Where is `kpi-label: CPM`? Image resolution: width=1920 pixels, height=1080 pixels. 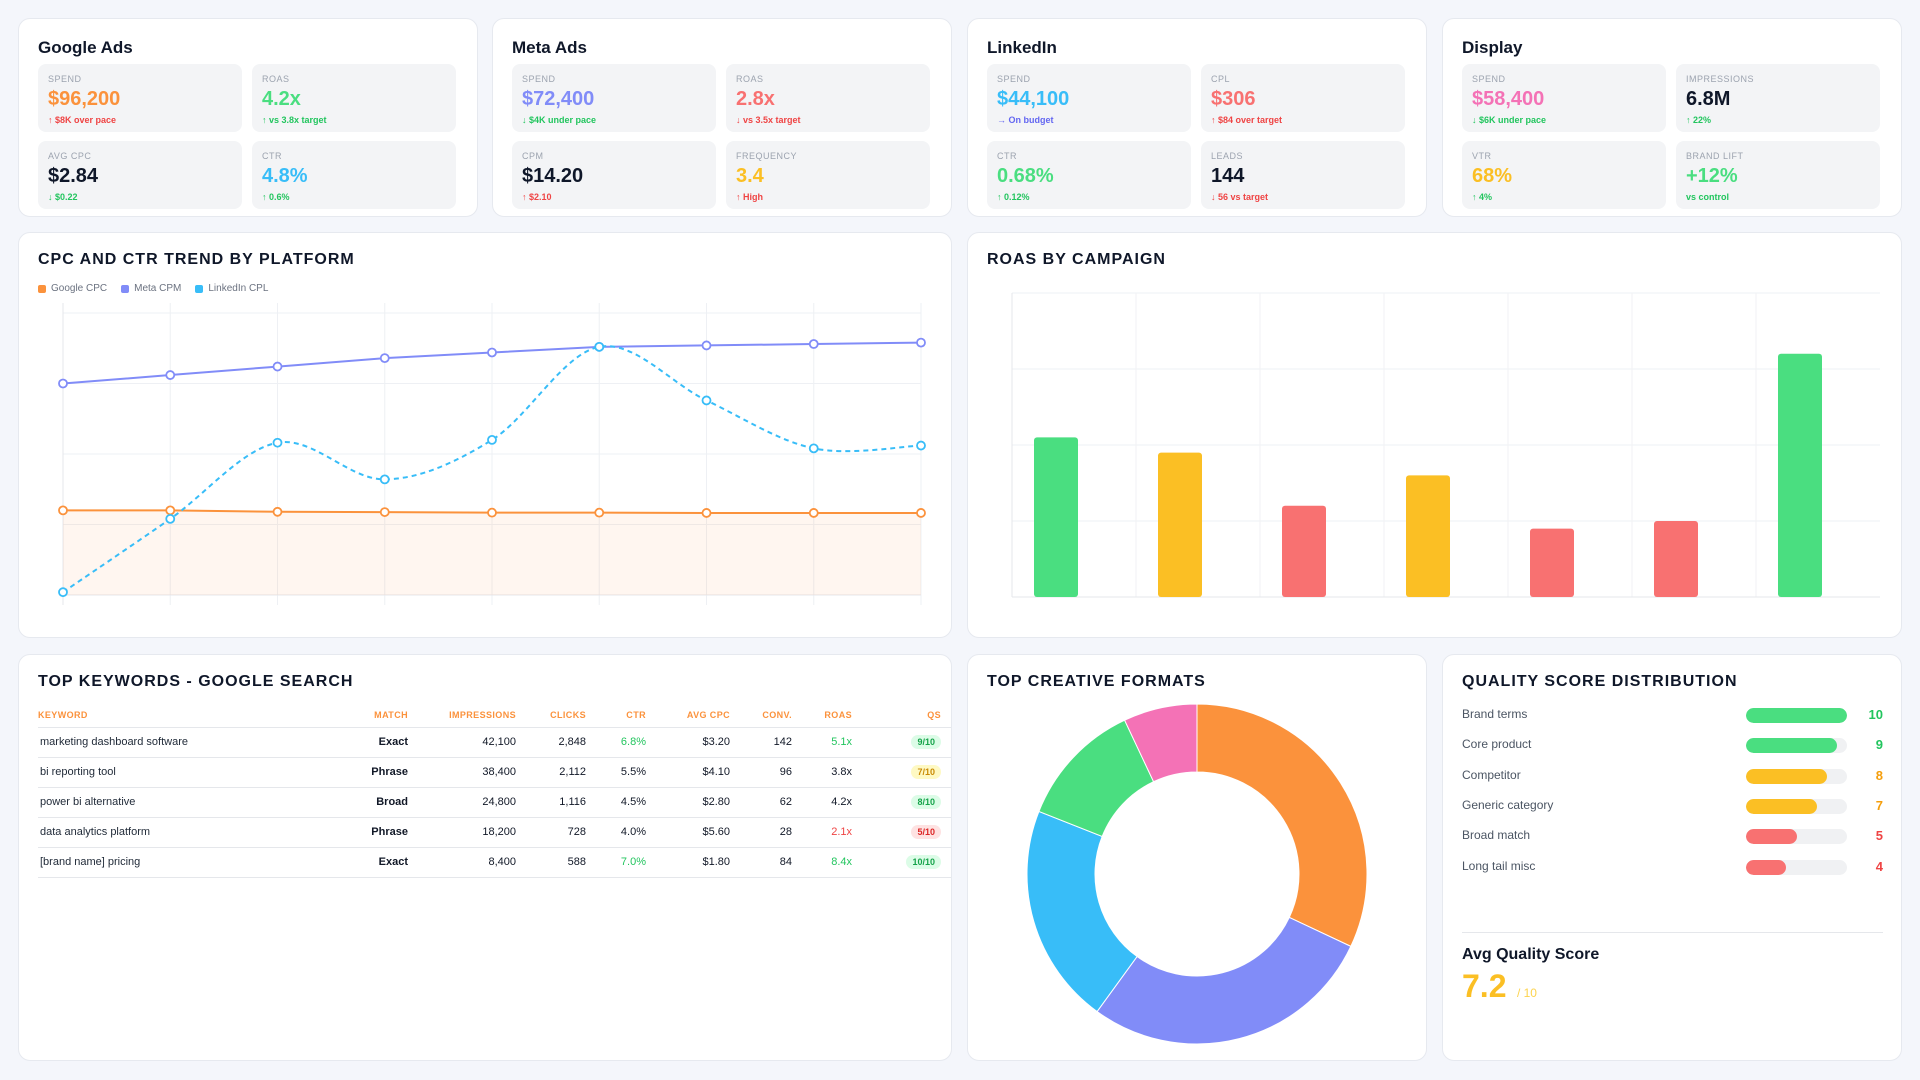 kpi-label: CPM is located at coordinates (533, 156).